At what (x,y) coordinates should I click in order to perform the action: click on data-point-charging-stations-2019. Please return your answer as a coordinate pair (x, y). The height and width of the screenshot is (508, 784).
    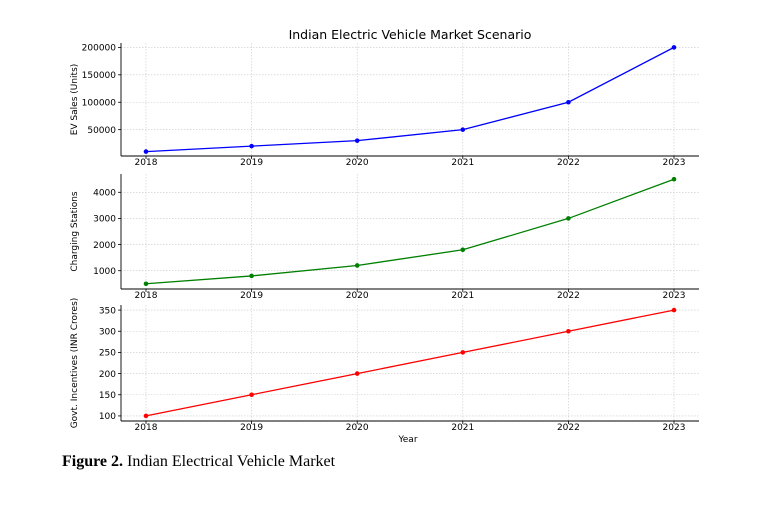
    Looking at the image, I should click on (251, 276).